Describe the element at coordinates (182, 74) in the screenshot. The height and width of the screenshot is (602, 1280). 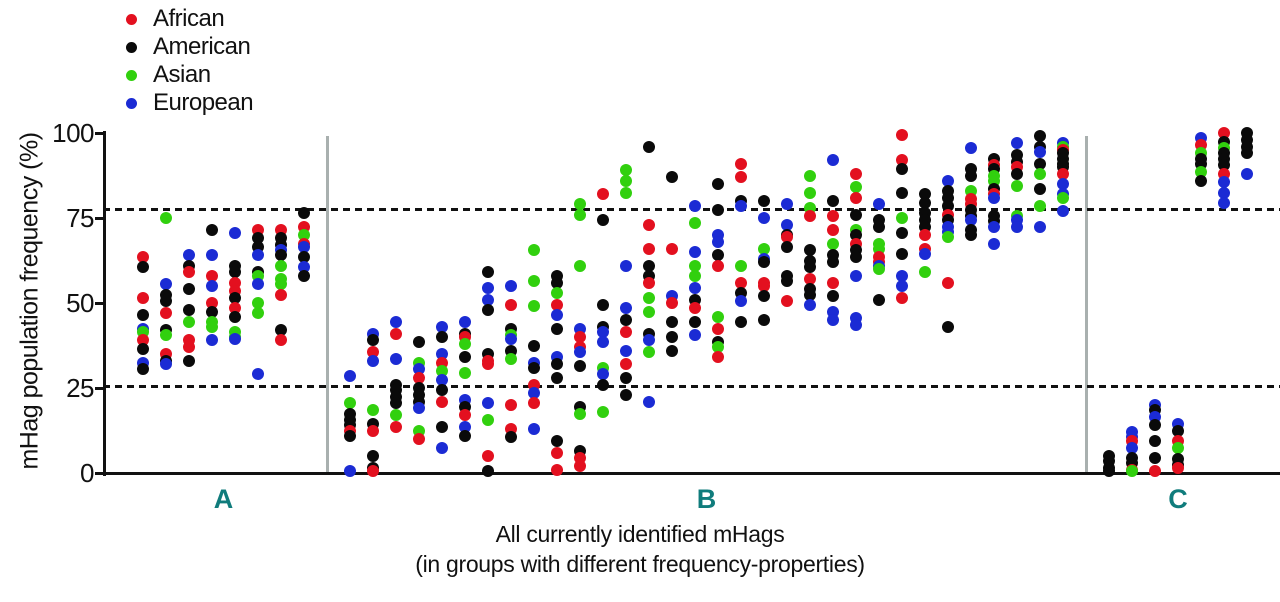
I see `legend-label: Asian` at that location.